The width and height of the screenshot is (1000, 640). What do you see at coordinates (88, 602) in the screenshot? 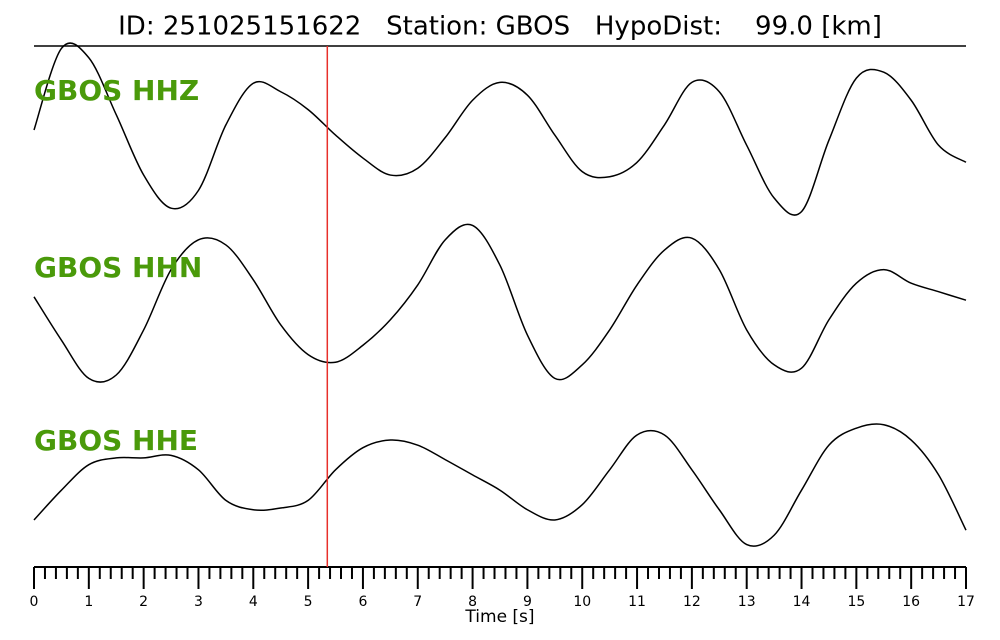
I see `x-tick-label: 1` at bounding box center [88, 602].